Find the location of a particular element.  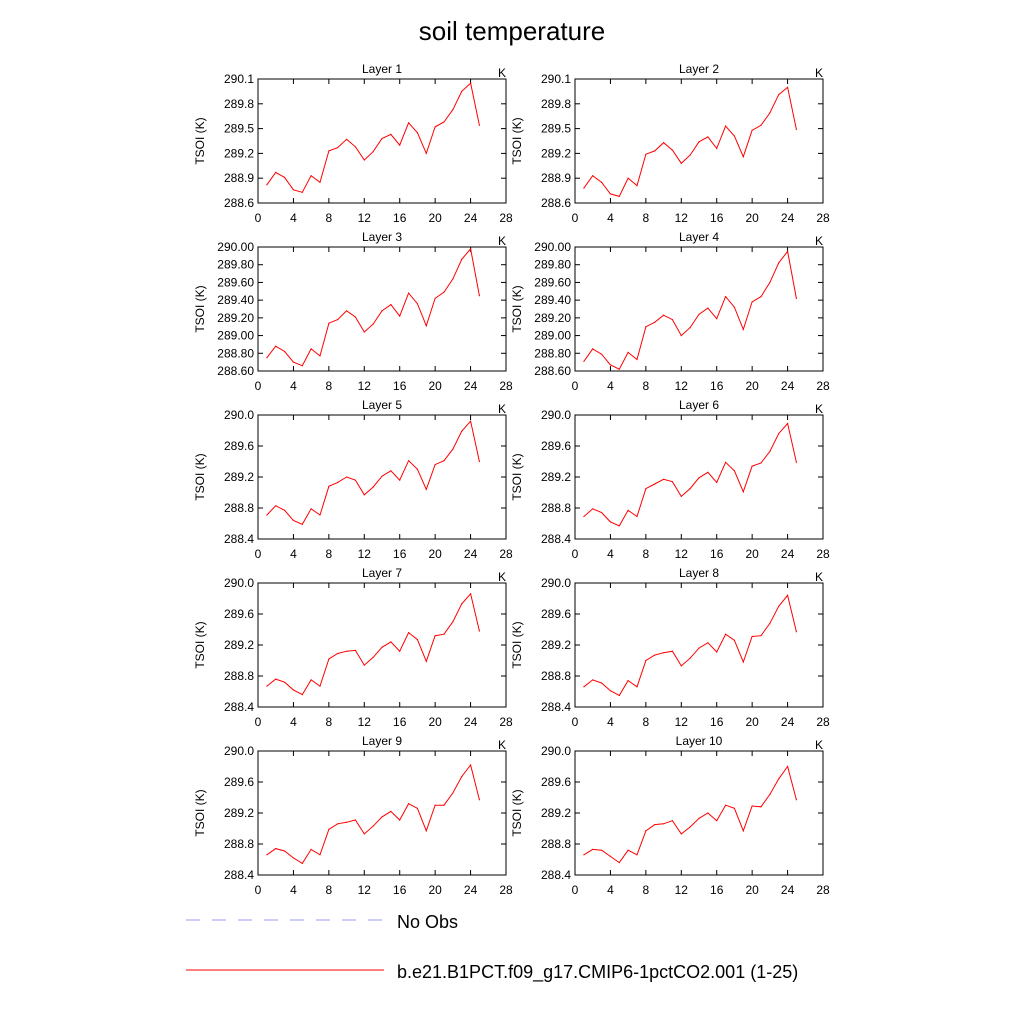

panel-title: Layer 3 is located at coordinates (382, 237).